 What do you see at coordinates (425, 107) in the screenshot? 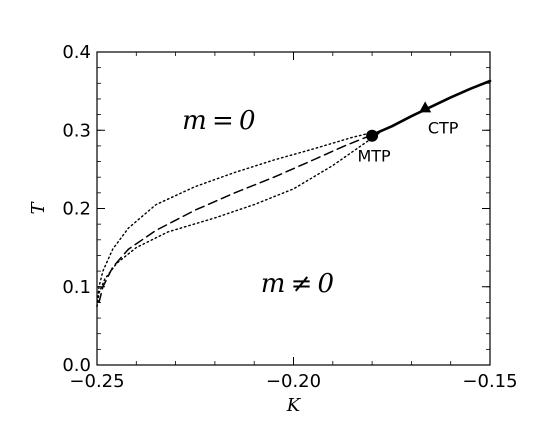
I see `ctp-point` at bounding box center [425, 107].